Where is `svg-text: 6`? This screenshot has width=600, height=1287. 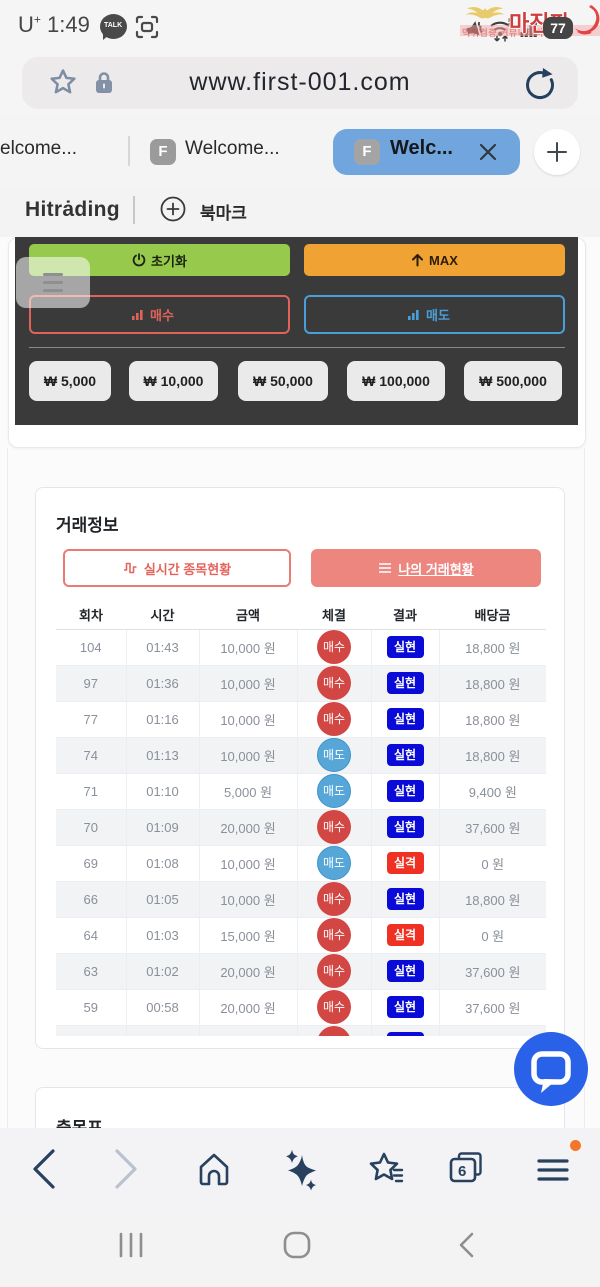
svg-text: 6 is located at coordinates (462, 1171).